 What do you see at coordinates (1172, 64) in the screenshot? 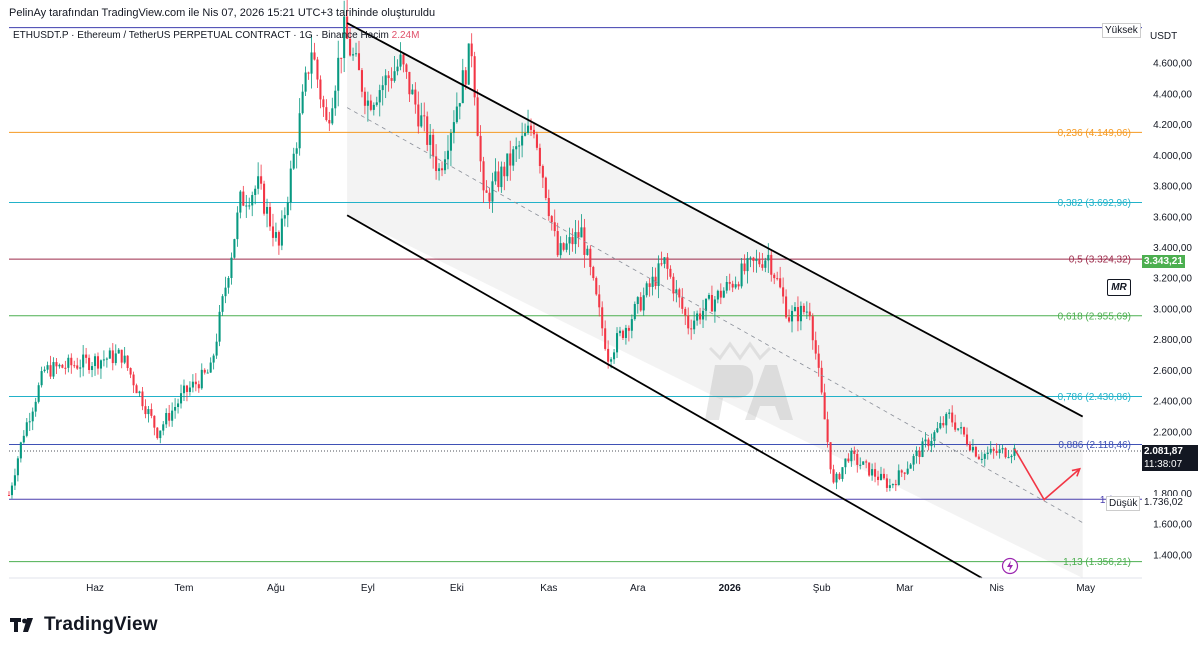
I see `y-tick-label: 4.600,00` at bounding box center [1172, 64].